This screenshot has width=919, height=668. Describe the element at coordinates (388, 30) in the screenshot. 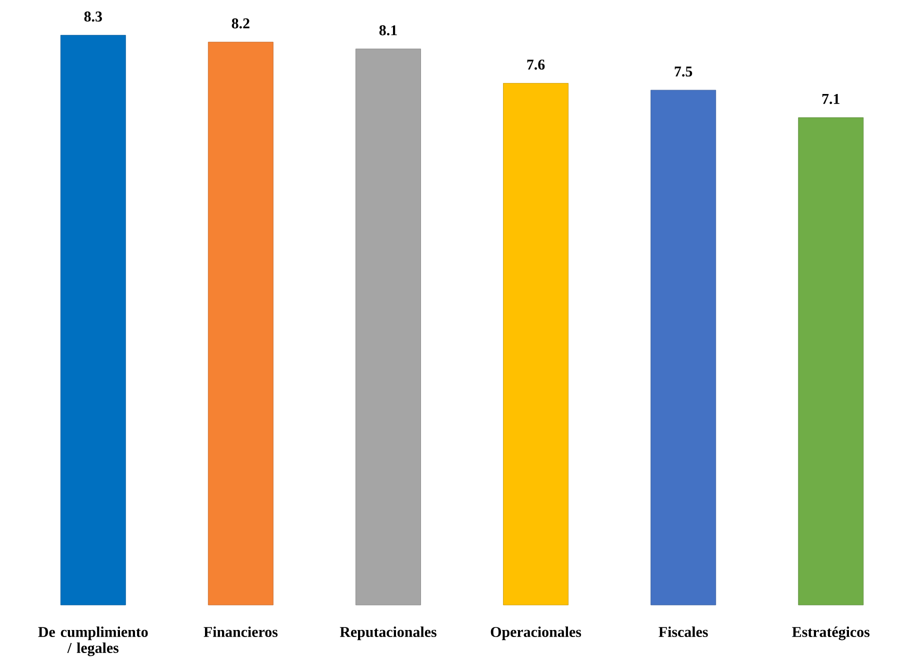

I see `data-label: 8.1` at that location.